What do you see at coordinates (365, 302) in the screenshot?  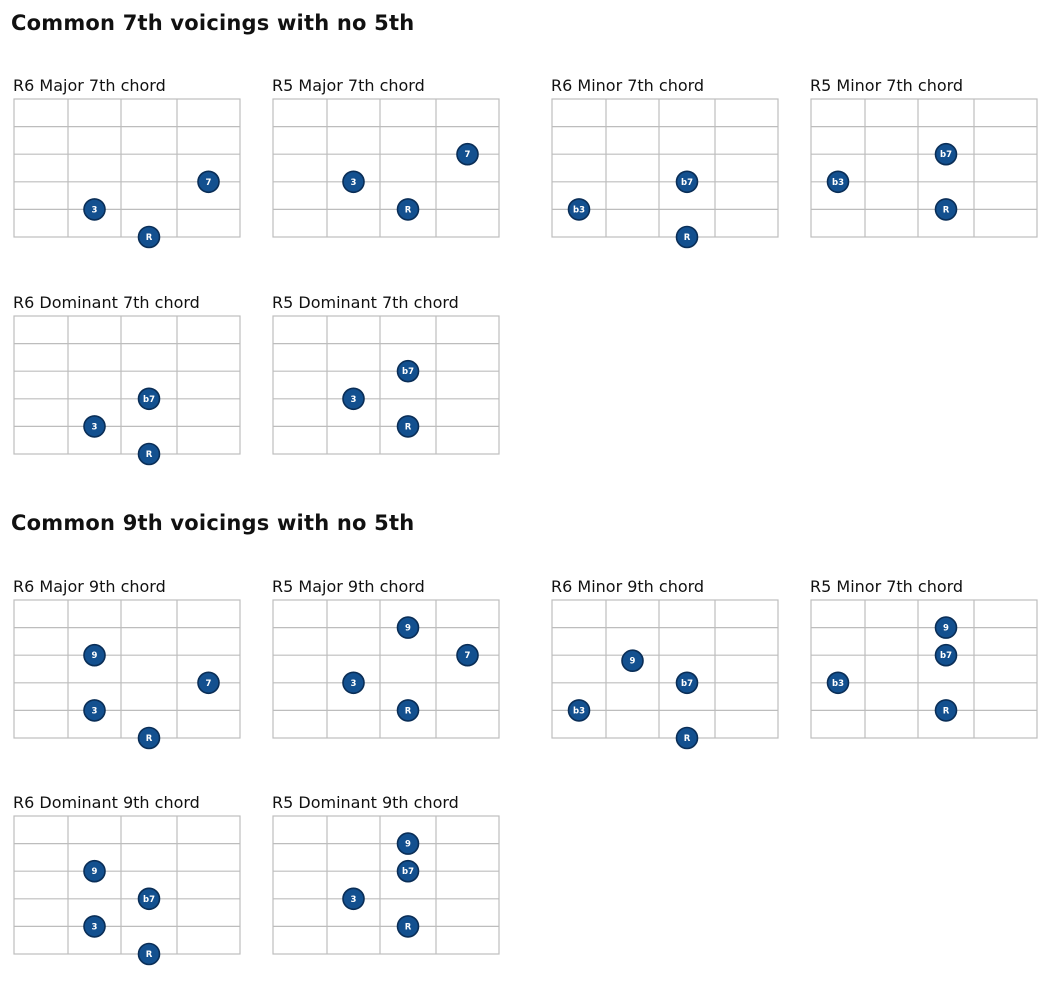 I see `chord-title: R5 Dominant 7th chord` at bounding box center [365, 302].